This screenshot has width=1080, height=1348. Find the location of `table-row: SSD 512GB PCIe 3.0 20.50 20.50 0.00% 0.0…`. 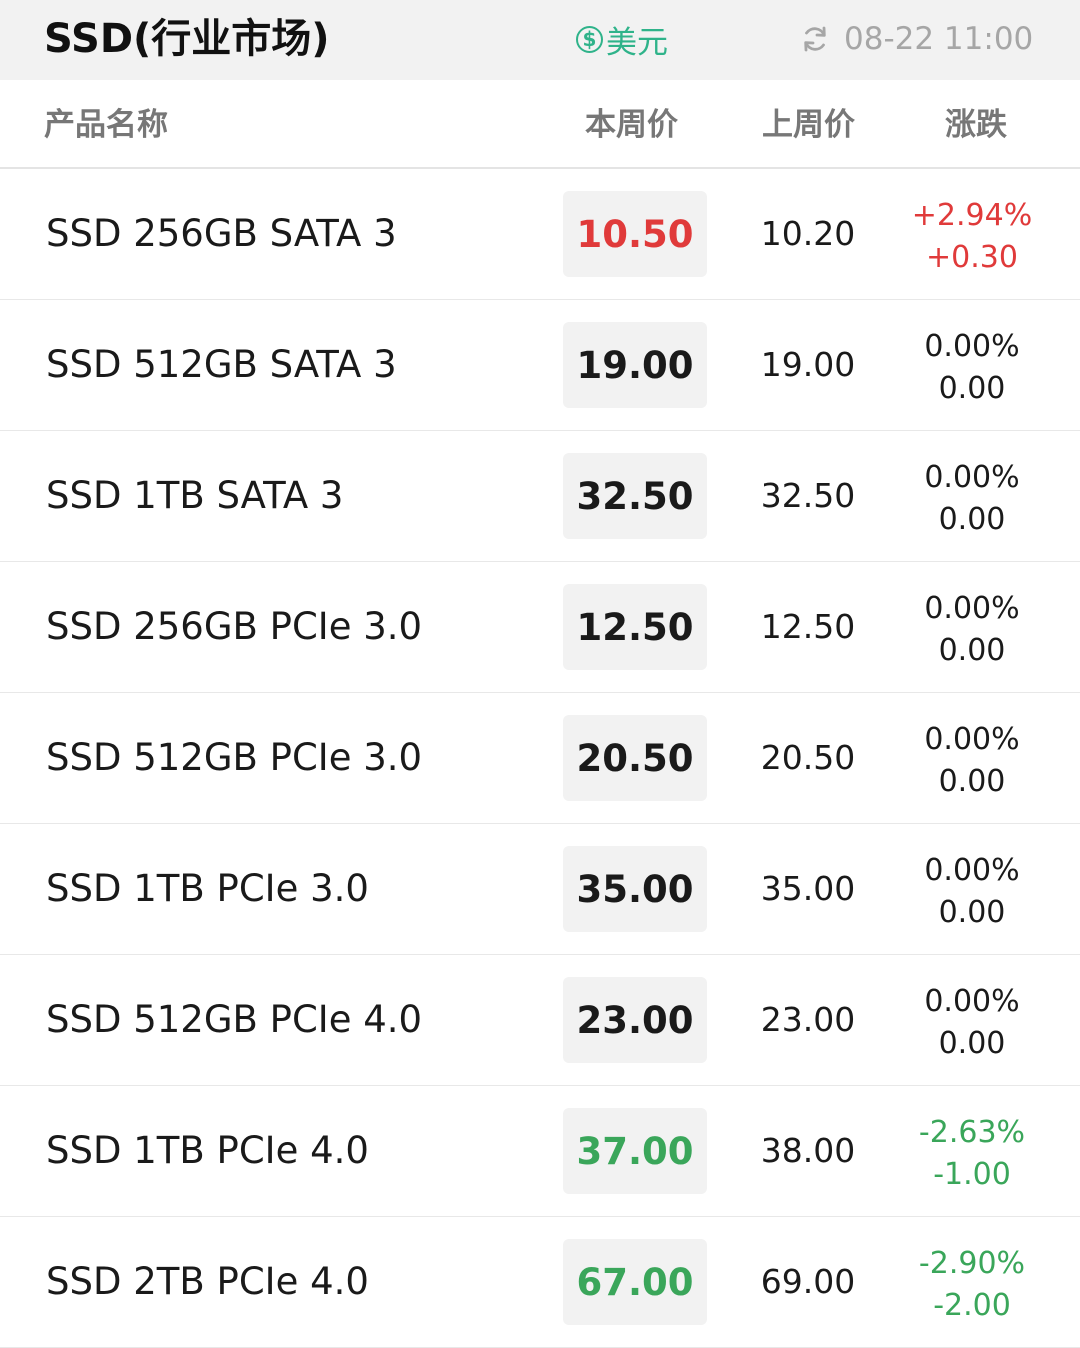

table-row: SSD 512GB PCIe 3.0 20.50 20.50 0.00% 0.0… is located at coordinates (540, 758).